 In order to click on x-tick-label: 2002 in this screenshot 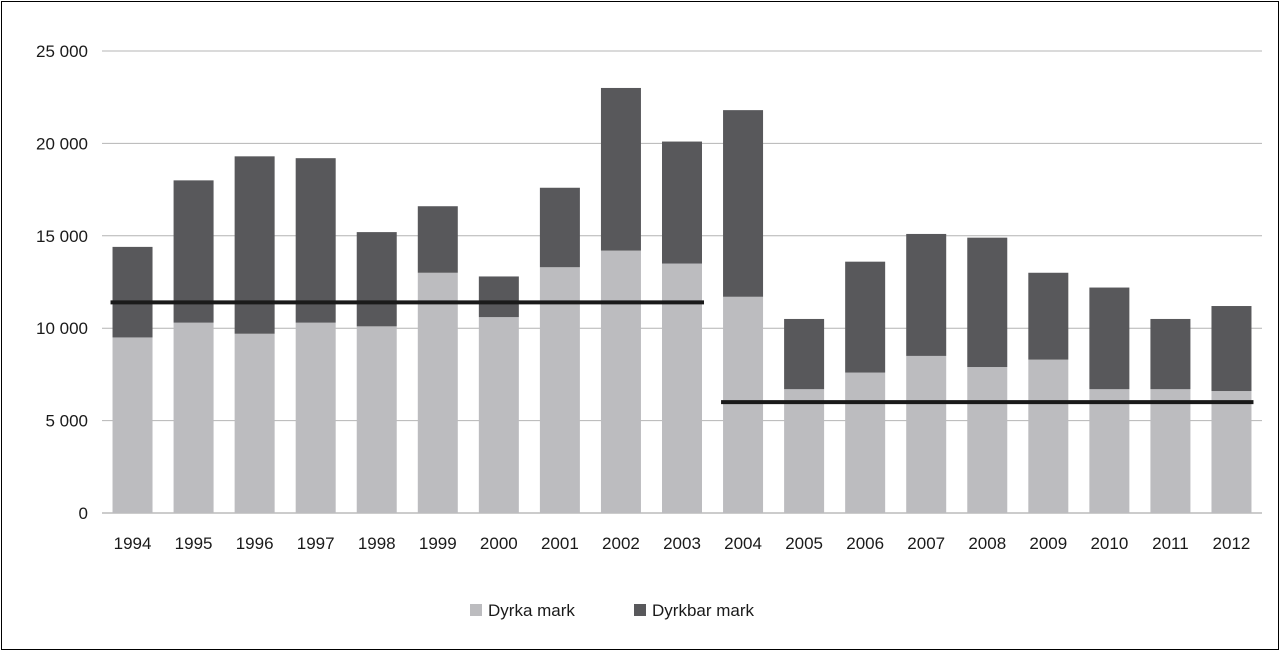, I will do `click(621, 543)`.